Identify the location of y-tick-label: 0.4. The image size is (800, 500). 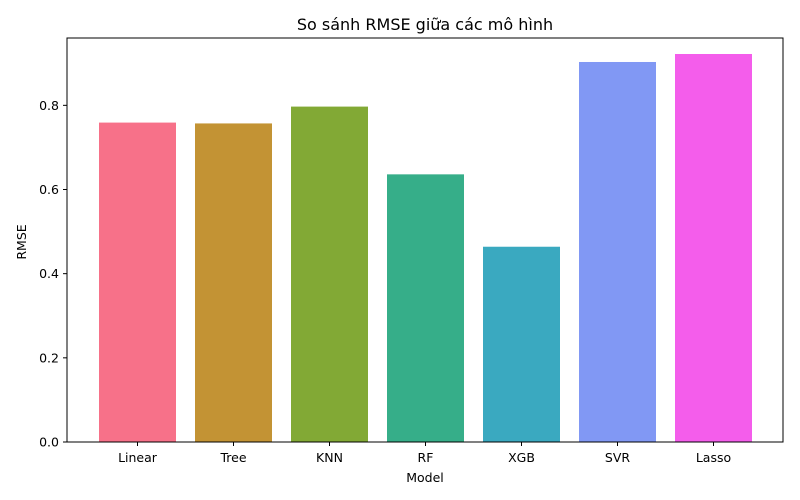
(49, 273).